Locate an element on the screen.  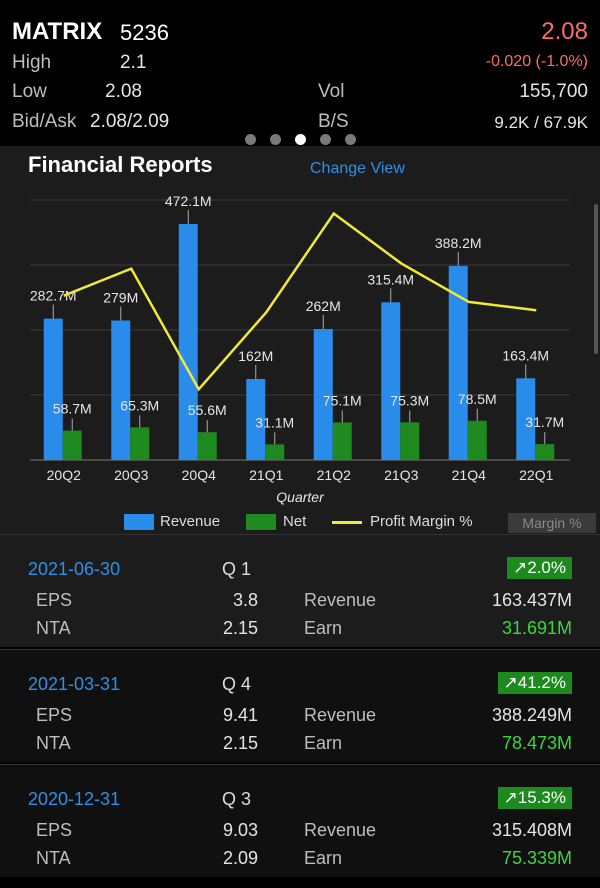
net-data-label: 75.1M is located at coordinates (342, 400).